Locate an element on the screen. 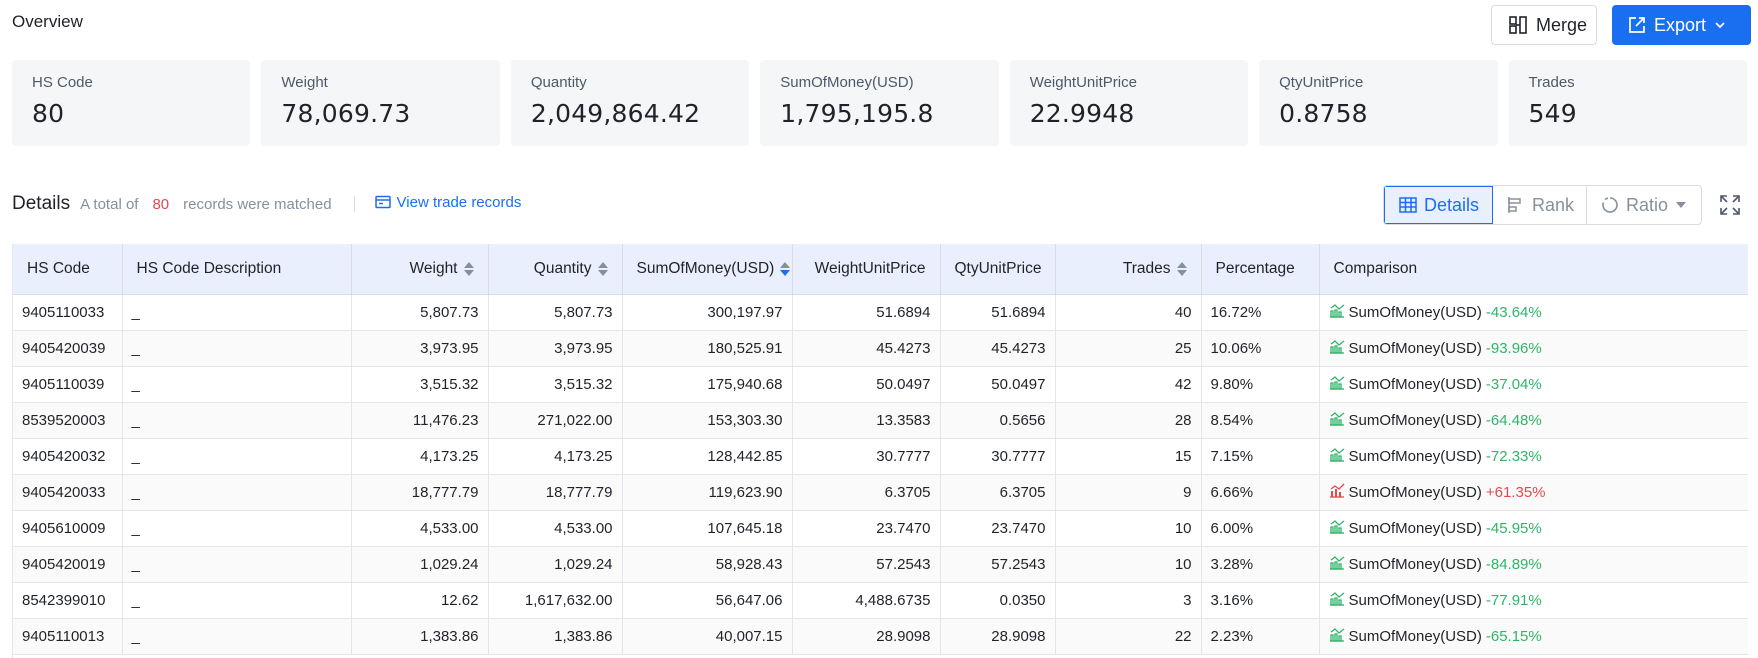  cell-hs-code: 9405420039 is located at coordinates (68, 348).